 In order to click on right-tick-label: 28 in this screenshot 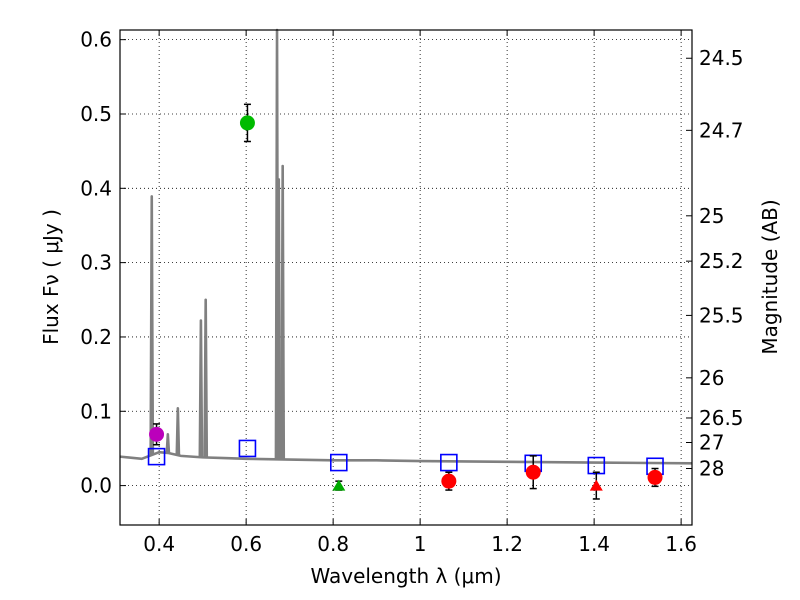, I will do `click(711, 469)`.